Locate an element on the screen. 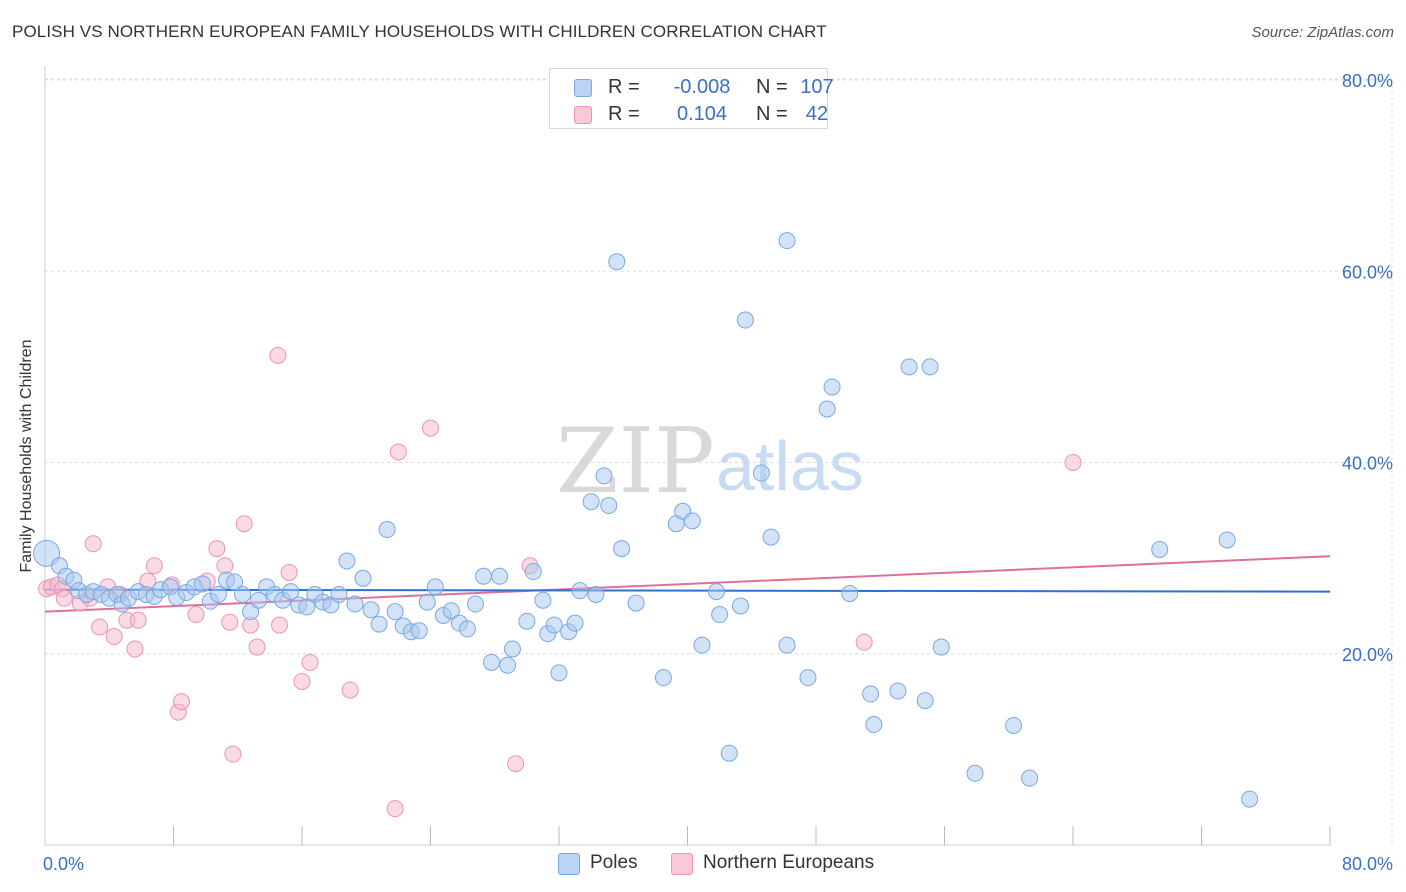  watermark: ZIP atlas is located at coordinates (710, 461).